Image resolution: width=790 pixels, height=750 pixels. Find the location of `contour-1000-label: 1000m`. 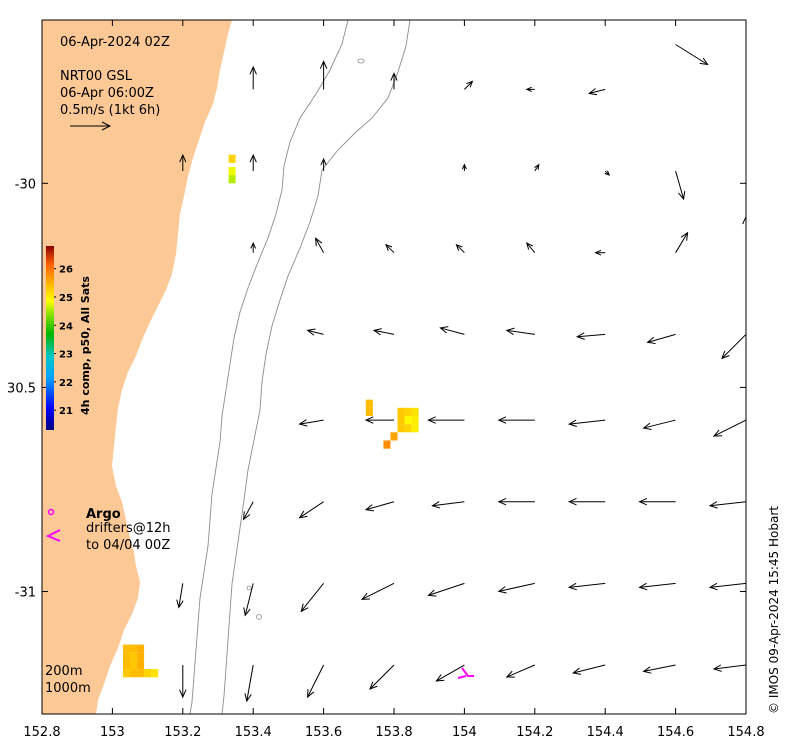

contour-1000-label: 1000m is located at coordinates (68, 688).